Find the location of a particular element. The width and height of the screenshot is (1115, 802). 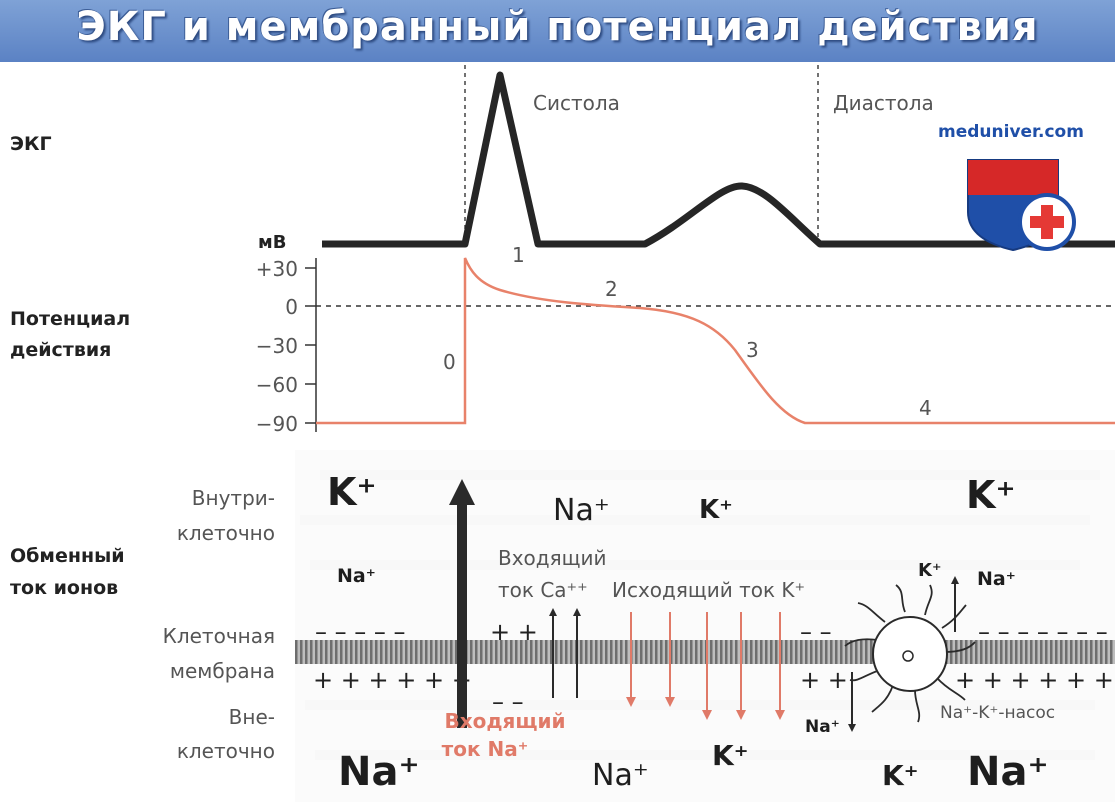

na-current-label-2: ток Na⁺ is located at coordinates (485, 749).